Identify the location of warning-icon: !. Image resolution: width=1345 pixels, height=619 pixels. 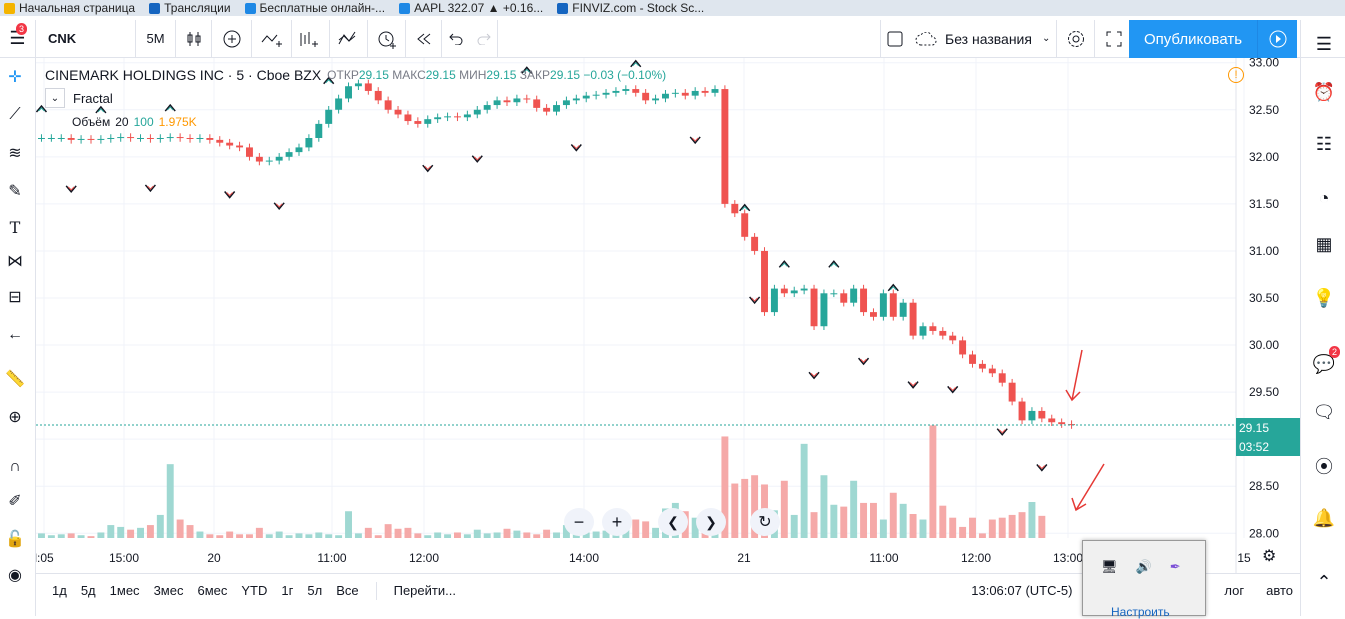
(1236, 75).